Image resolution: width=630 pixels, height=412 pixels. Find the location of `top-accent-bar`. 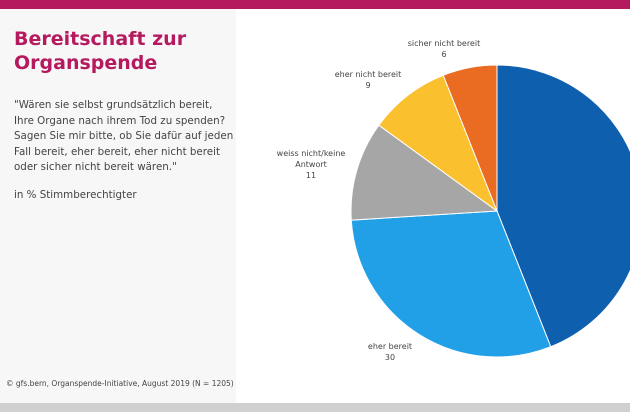

top-accent-bar is located at coordinates (315, 4).